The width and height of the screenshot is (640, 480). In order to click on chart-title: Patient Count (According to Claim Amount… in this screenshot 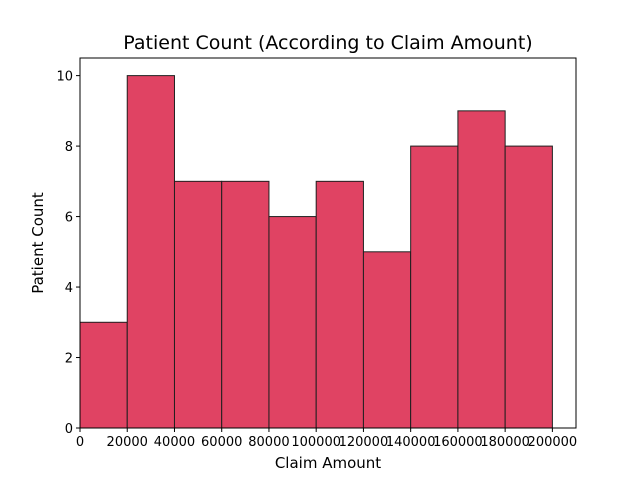, I will do `click(327, 43)`.